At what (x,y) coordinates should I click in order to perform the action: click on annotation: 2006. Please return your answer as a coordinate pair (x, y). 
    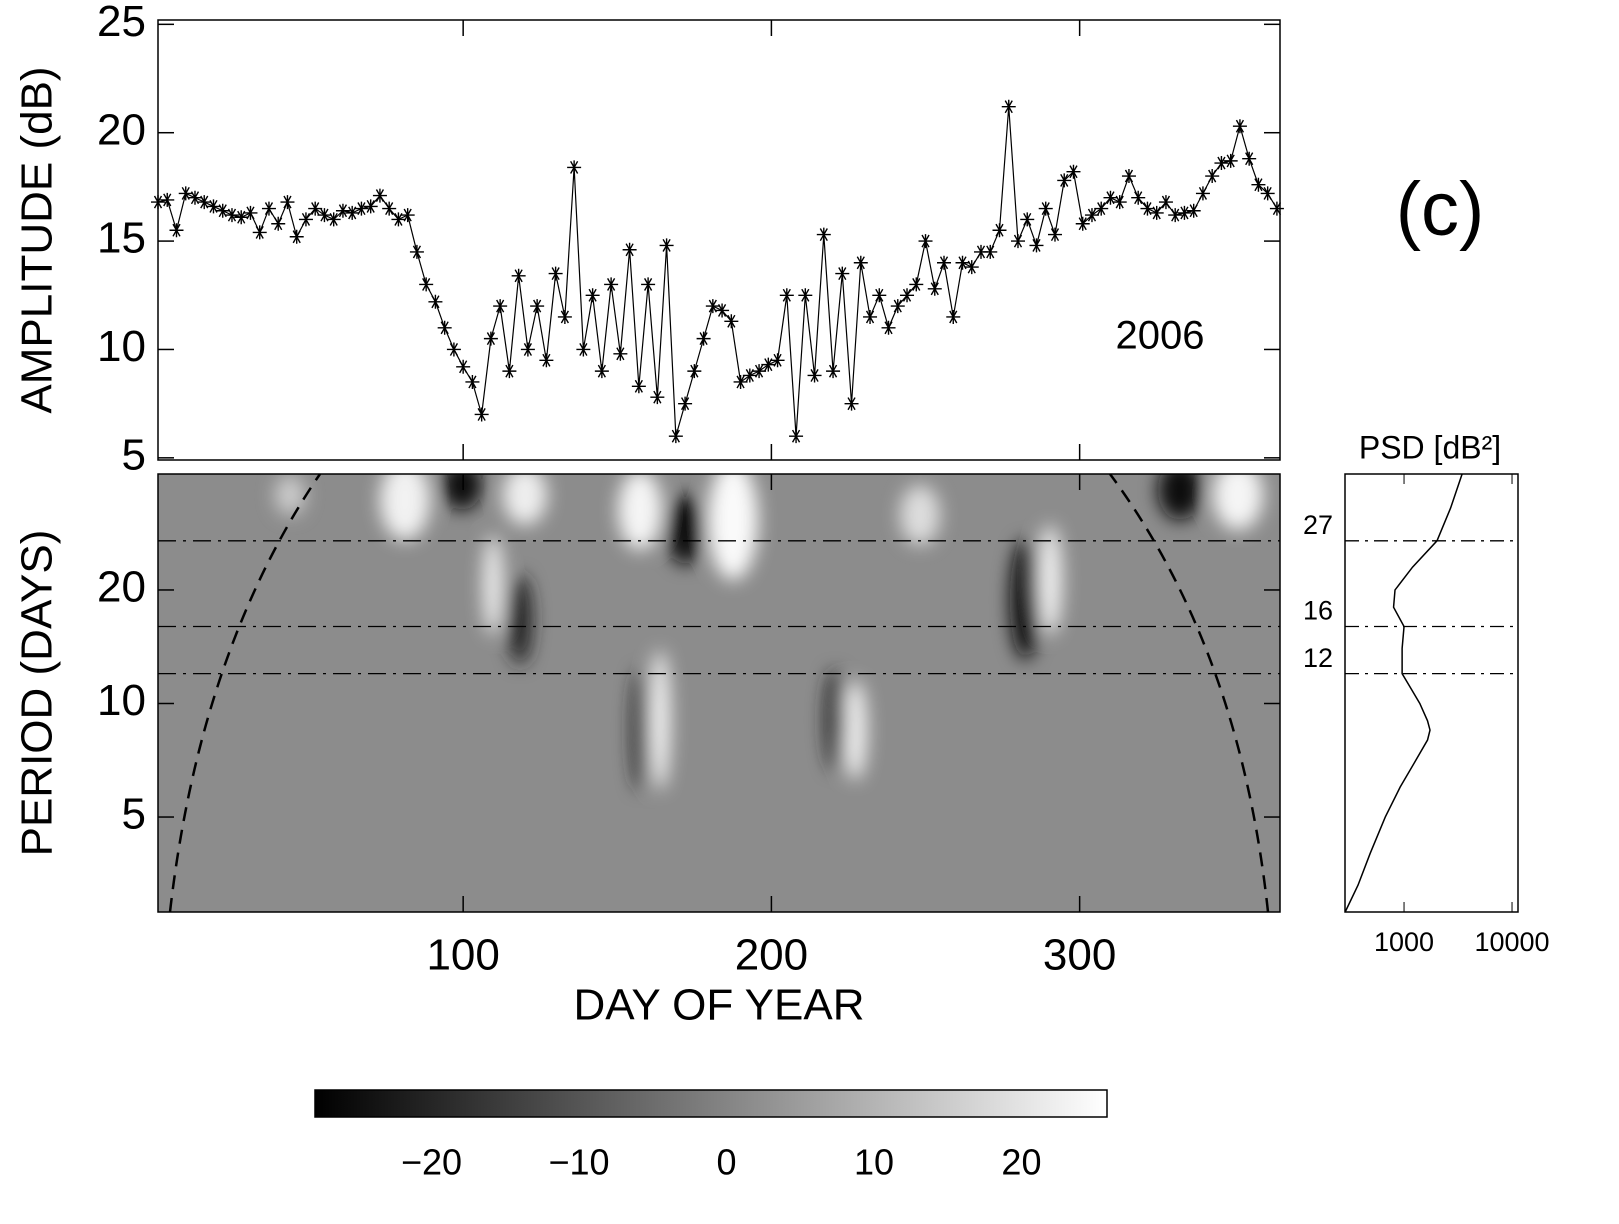
    Looking at the image, I should click on (1160, 336).